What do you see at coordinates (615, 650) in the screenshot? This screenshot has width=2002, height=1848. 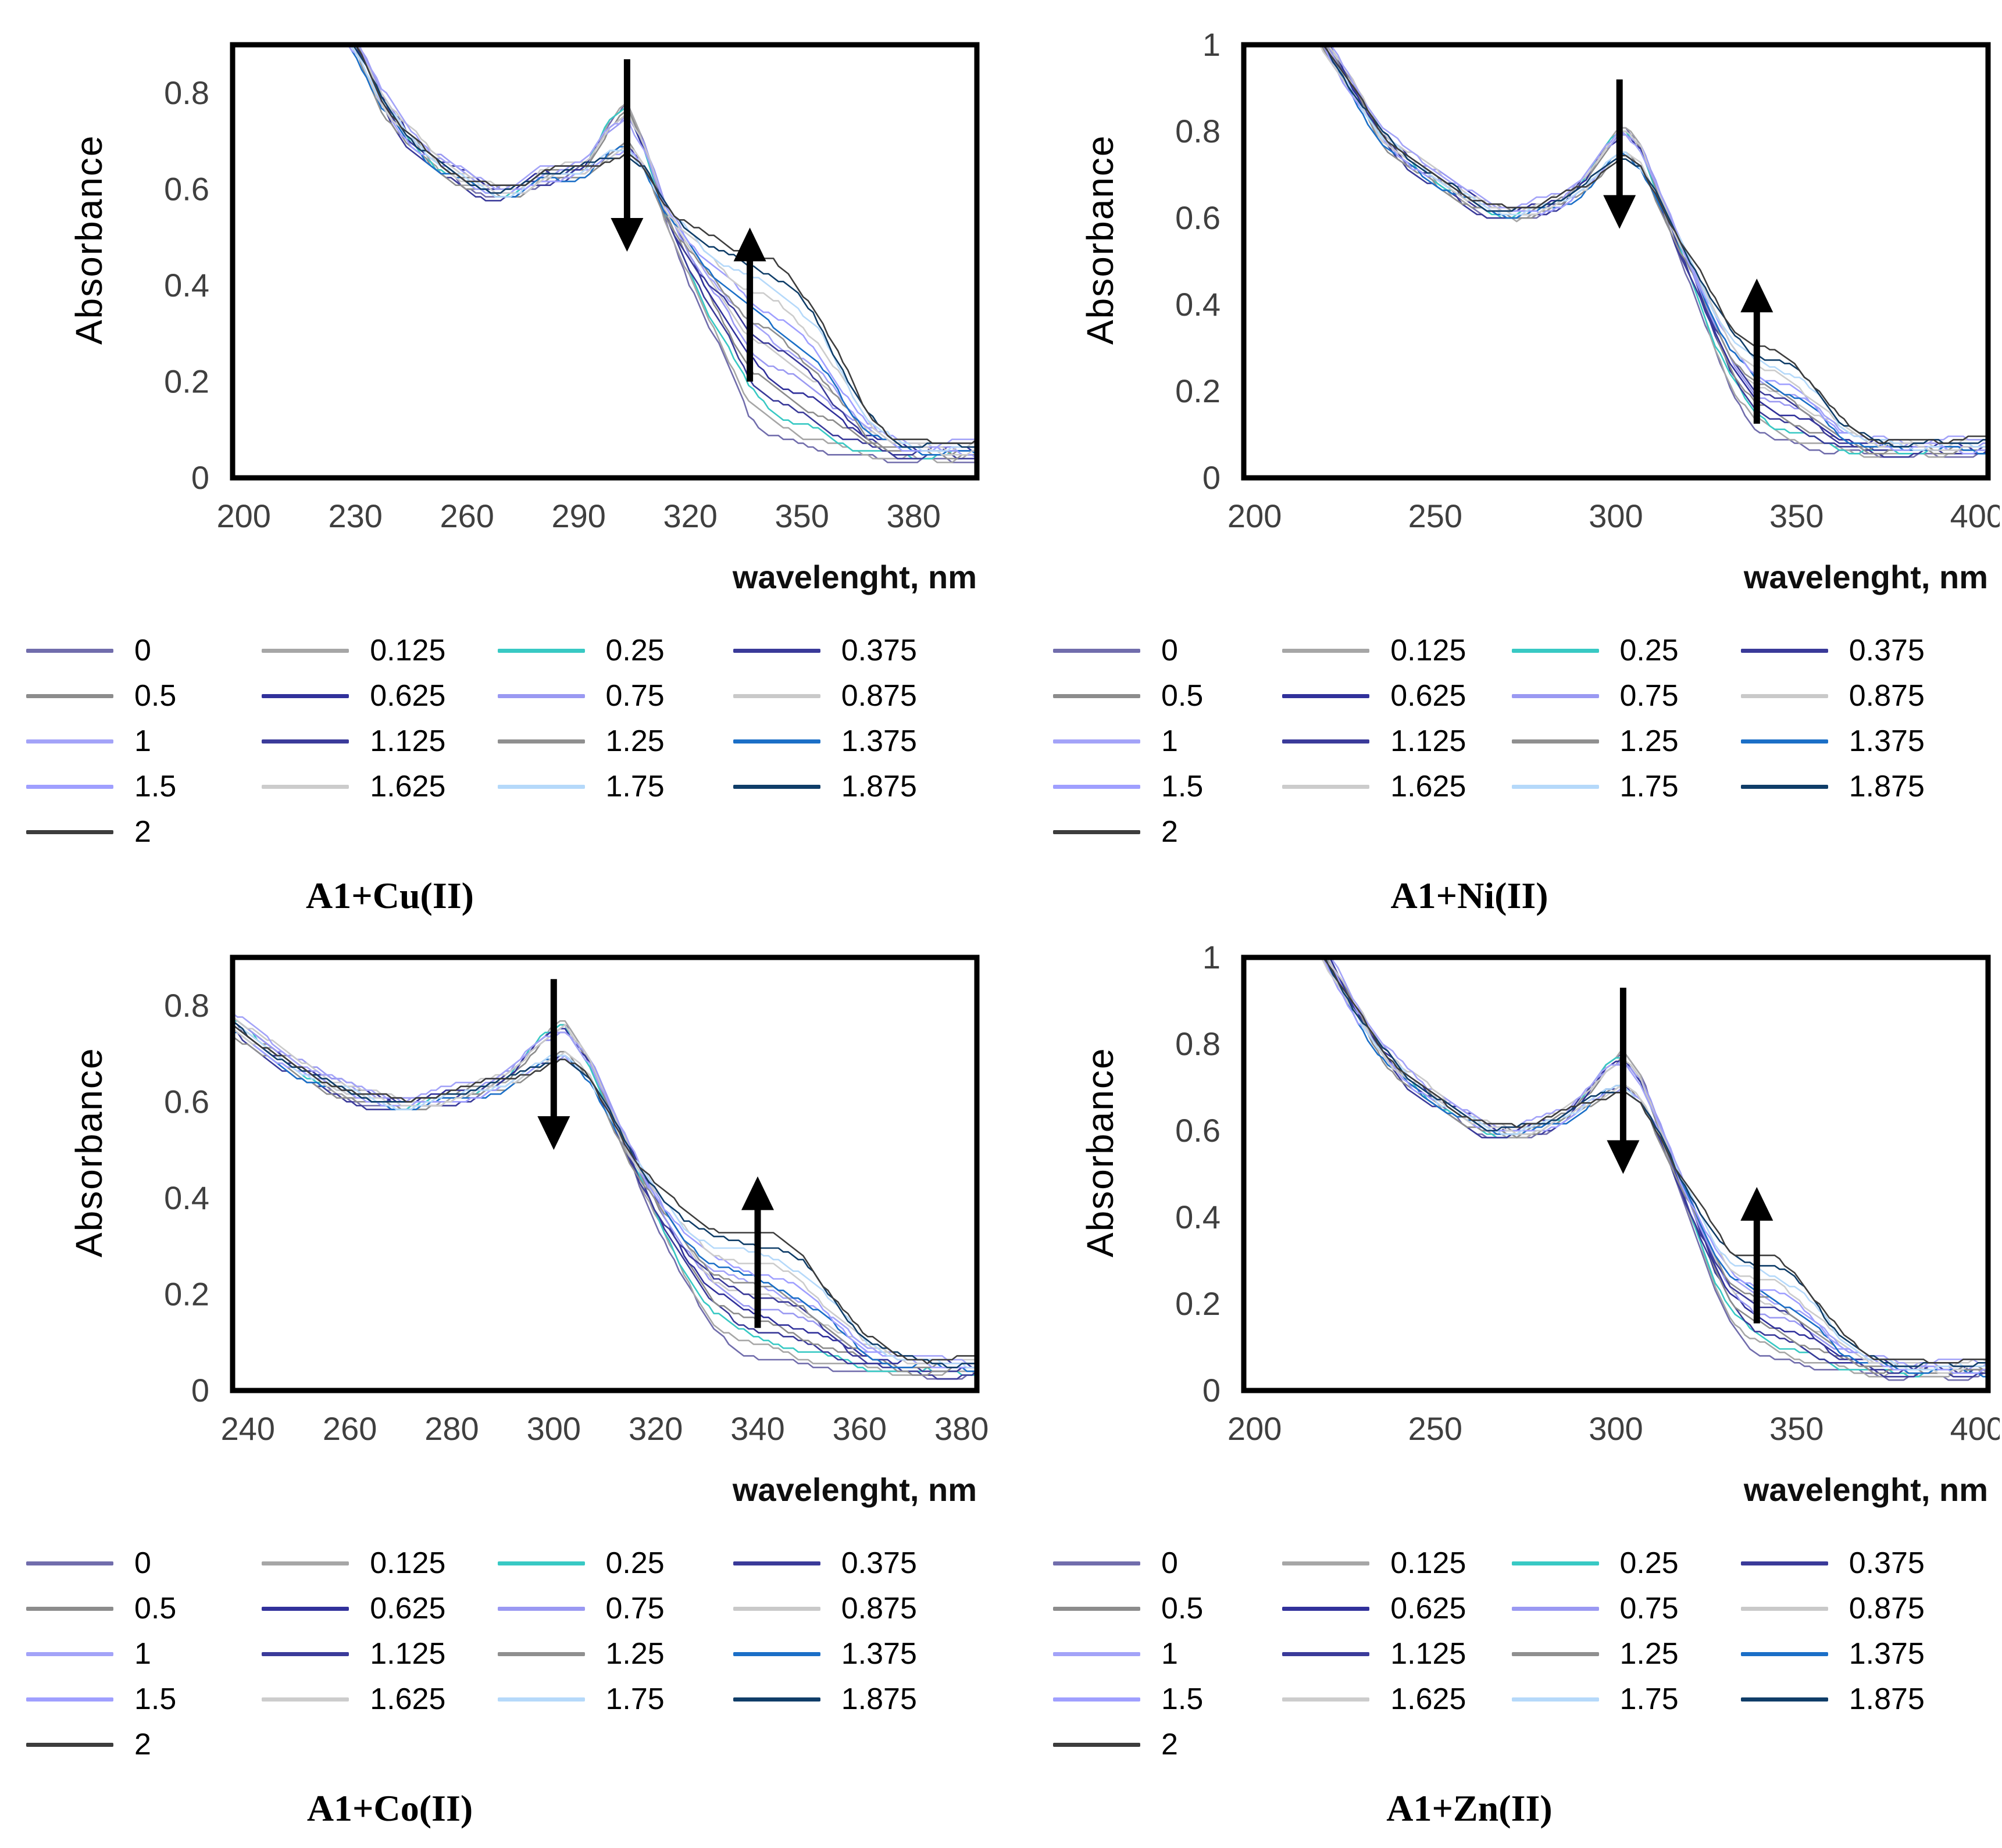 I see `legend-item: 0.25` at bounding box center [615, 650].